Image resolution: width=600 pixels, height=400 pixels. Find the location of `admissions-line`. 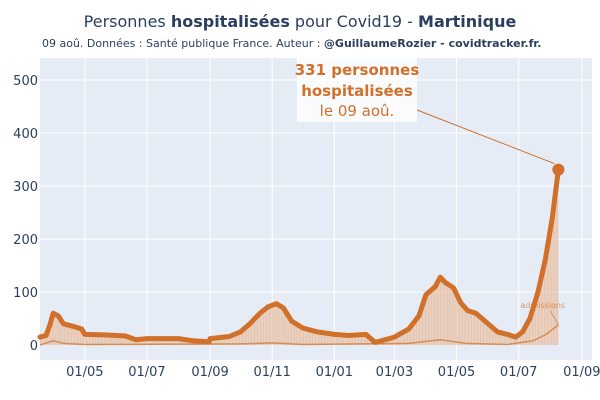

admissions-line is located at coordinates (299, 335).